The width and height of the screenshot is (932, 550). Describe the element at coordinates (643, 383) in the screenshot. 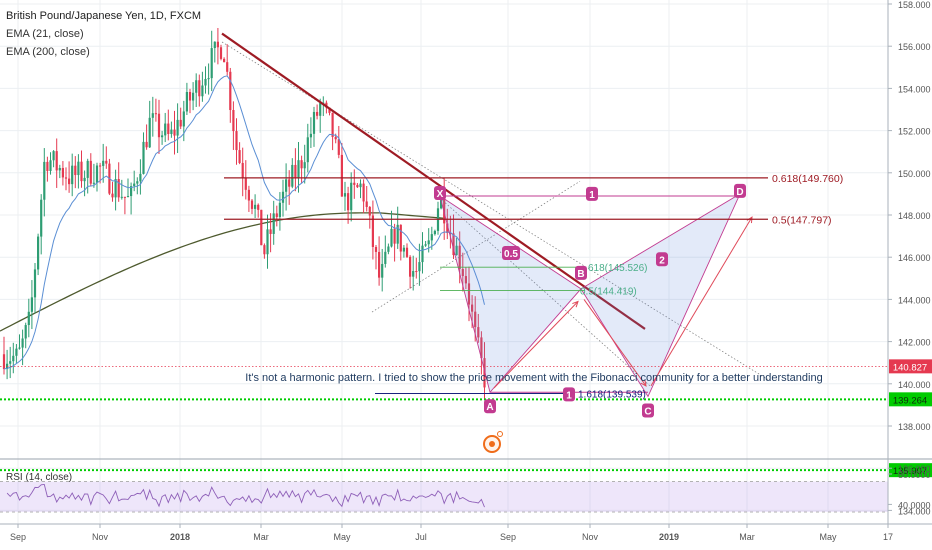

I see `arrow-b-c-head` at that location.